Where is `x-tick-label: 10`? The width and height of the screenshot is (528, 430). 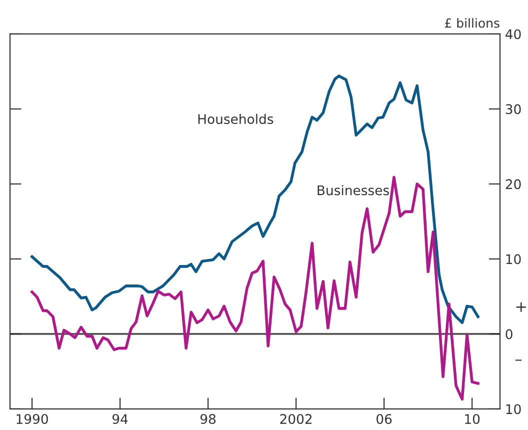
x-tick-label: 10 is located at coordinates (472, 419).